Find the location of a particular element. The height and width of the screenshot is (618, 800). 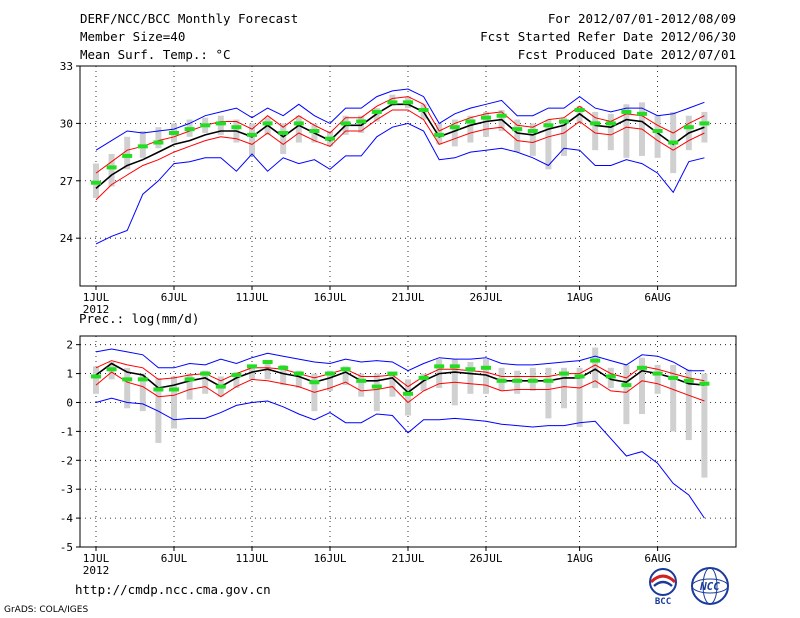

bcc-logo-arc is located at coordinates (663, 579).